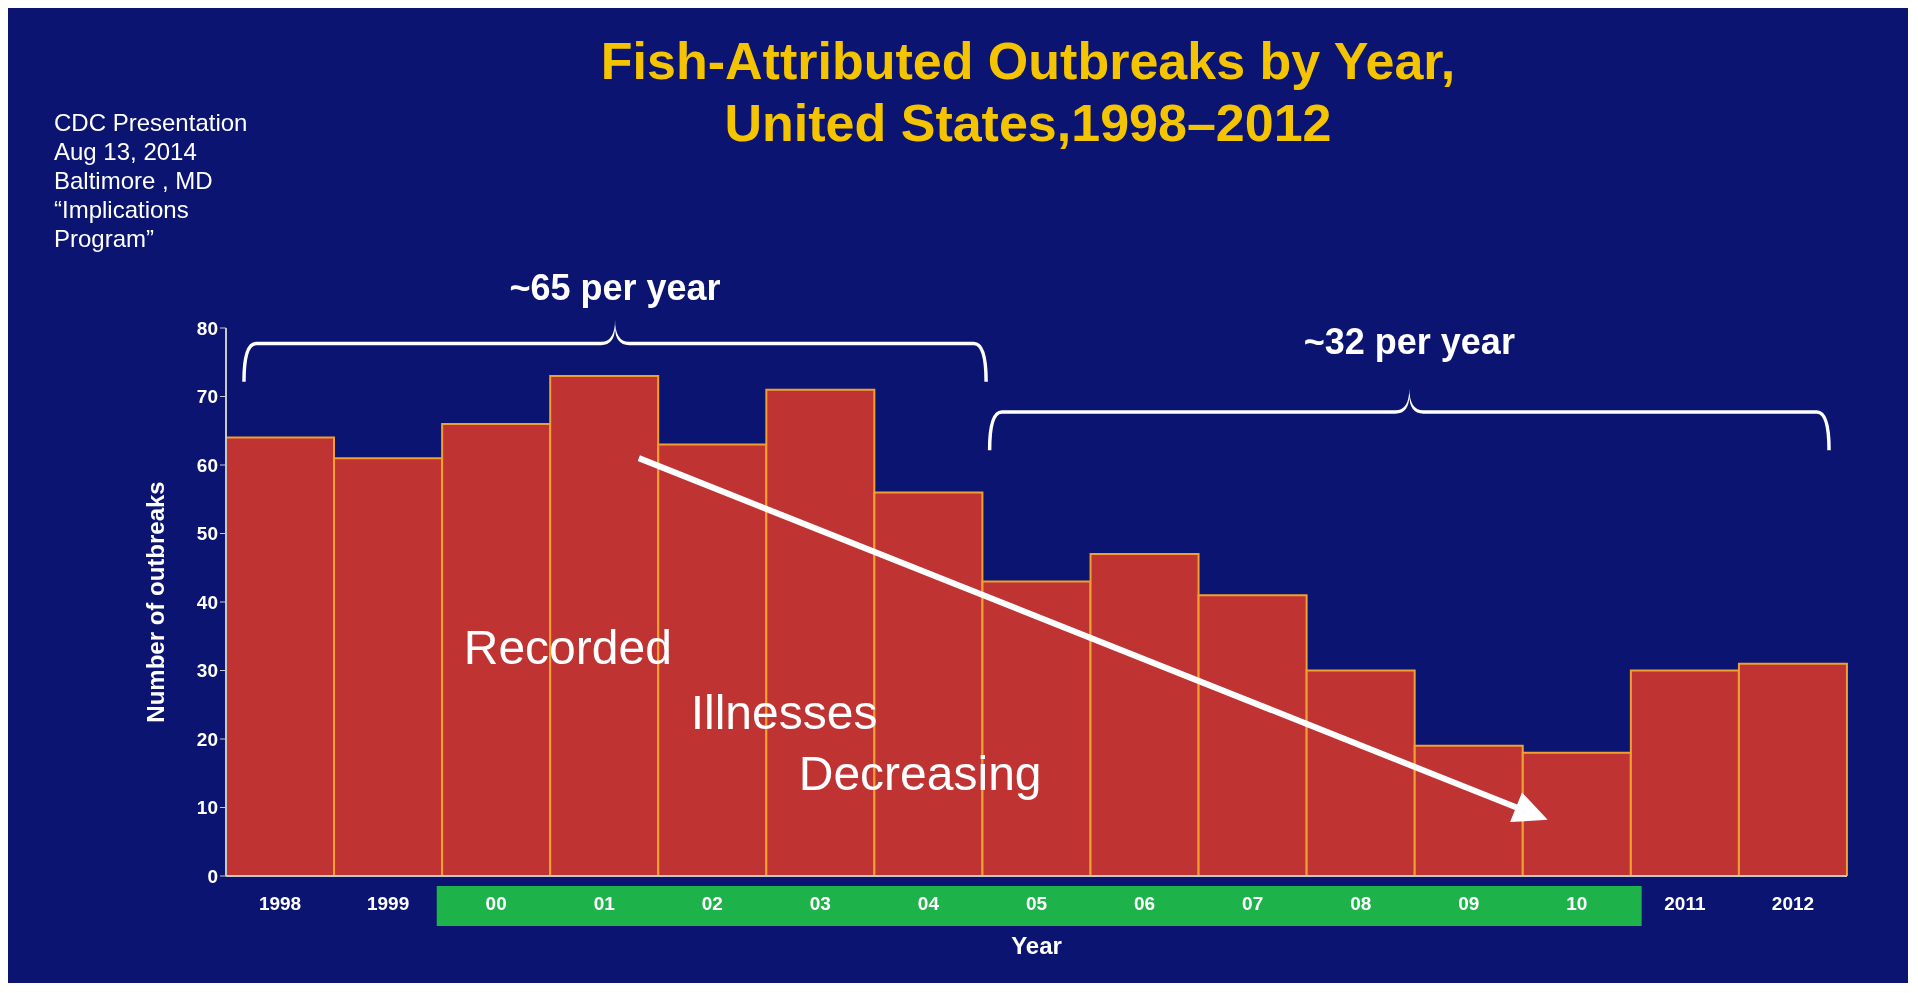 The height and width of the screenshot is (993, 1918). I want to click on x-tick-label: 06, so click(1145, 903).